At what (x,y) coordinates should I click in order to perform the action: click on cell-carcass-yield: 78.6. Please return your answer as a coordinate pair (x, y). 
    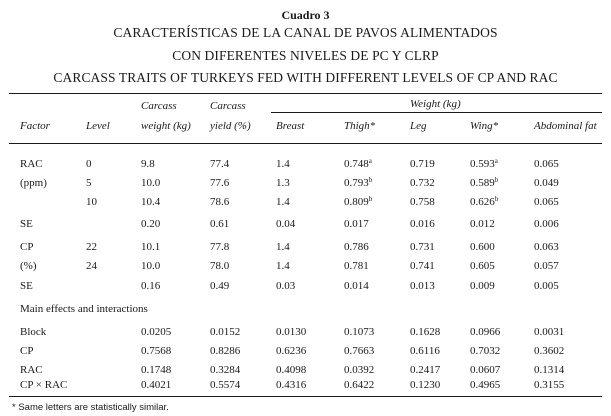
    Looking at the image, I should click on (220, 202).